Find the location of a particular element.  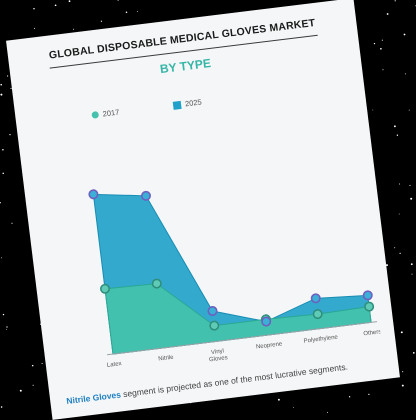

data-point-2017-polyethylene is located at coordinates (317, 314).